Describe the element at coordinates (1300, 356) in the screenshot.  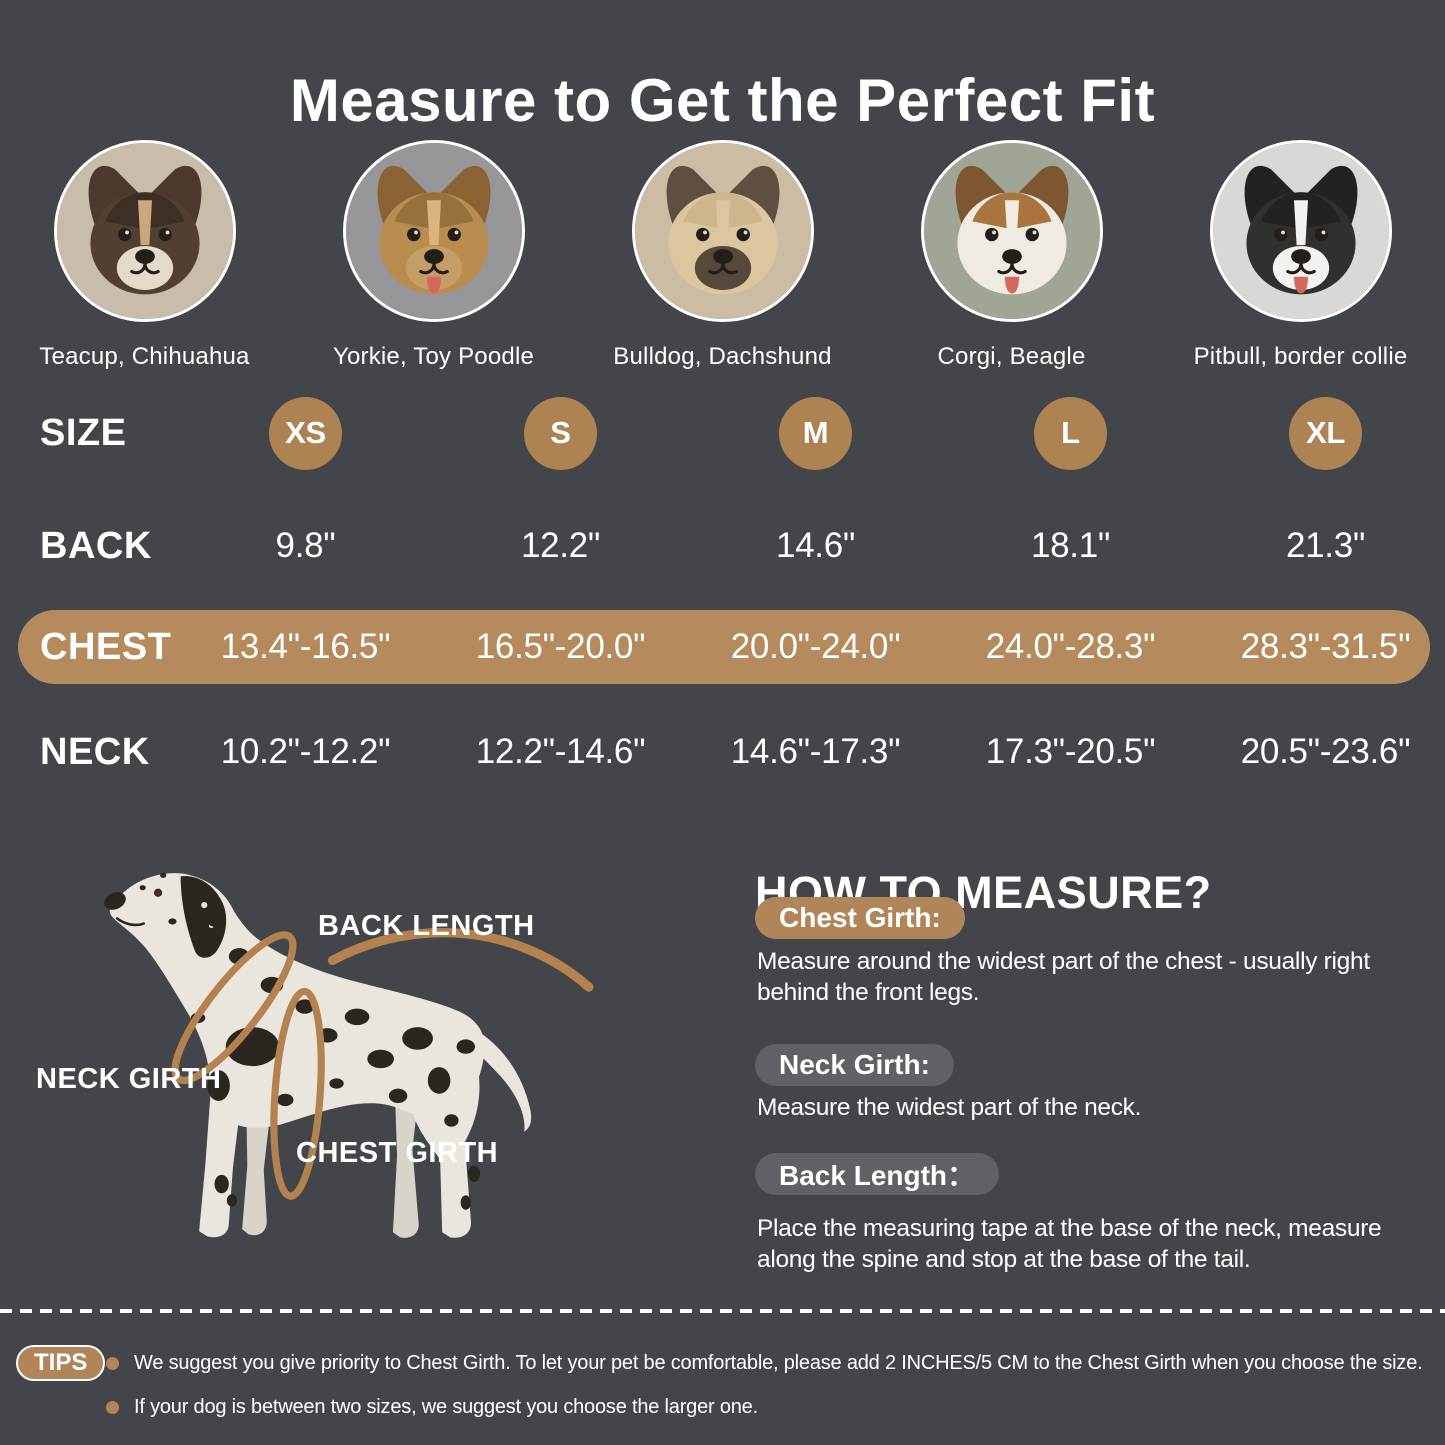
I see `breed-label: Pitbull, border collie` at that location.